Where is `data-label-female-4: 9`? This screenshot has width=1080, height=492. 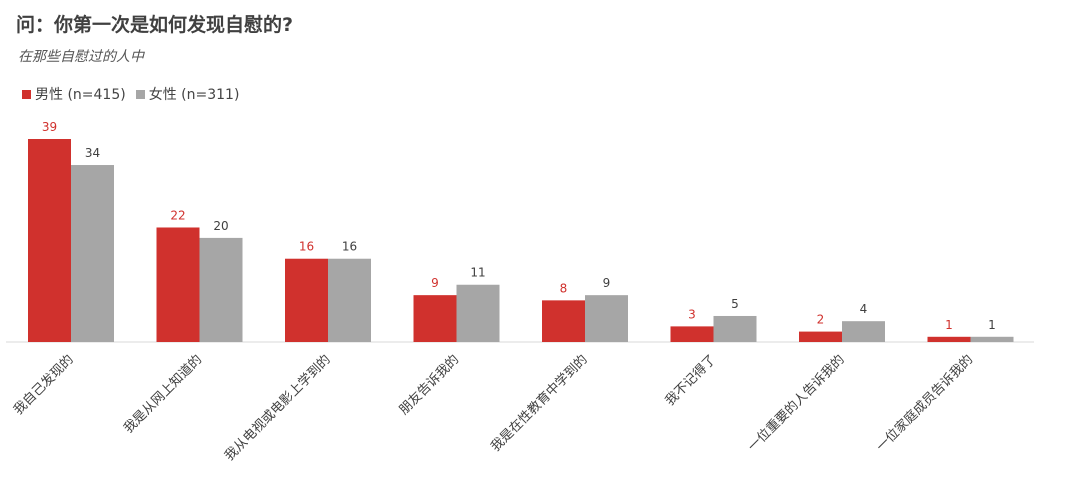
data-label-female-4: 9 is located at coordinates (607, 283).